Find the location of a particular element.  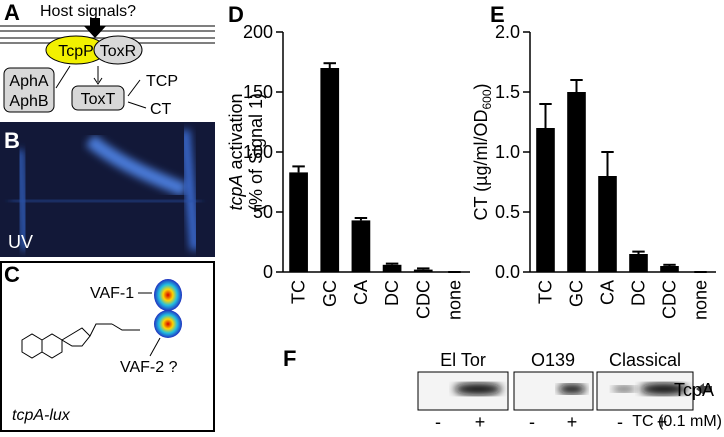

label: TcpP is located at coordinates (76, 51).